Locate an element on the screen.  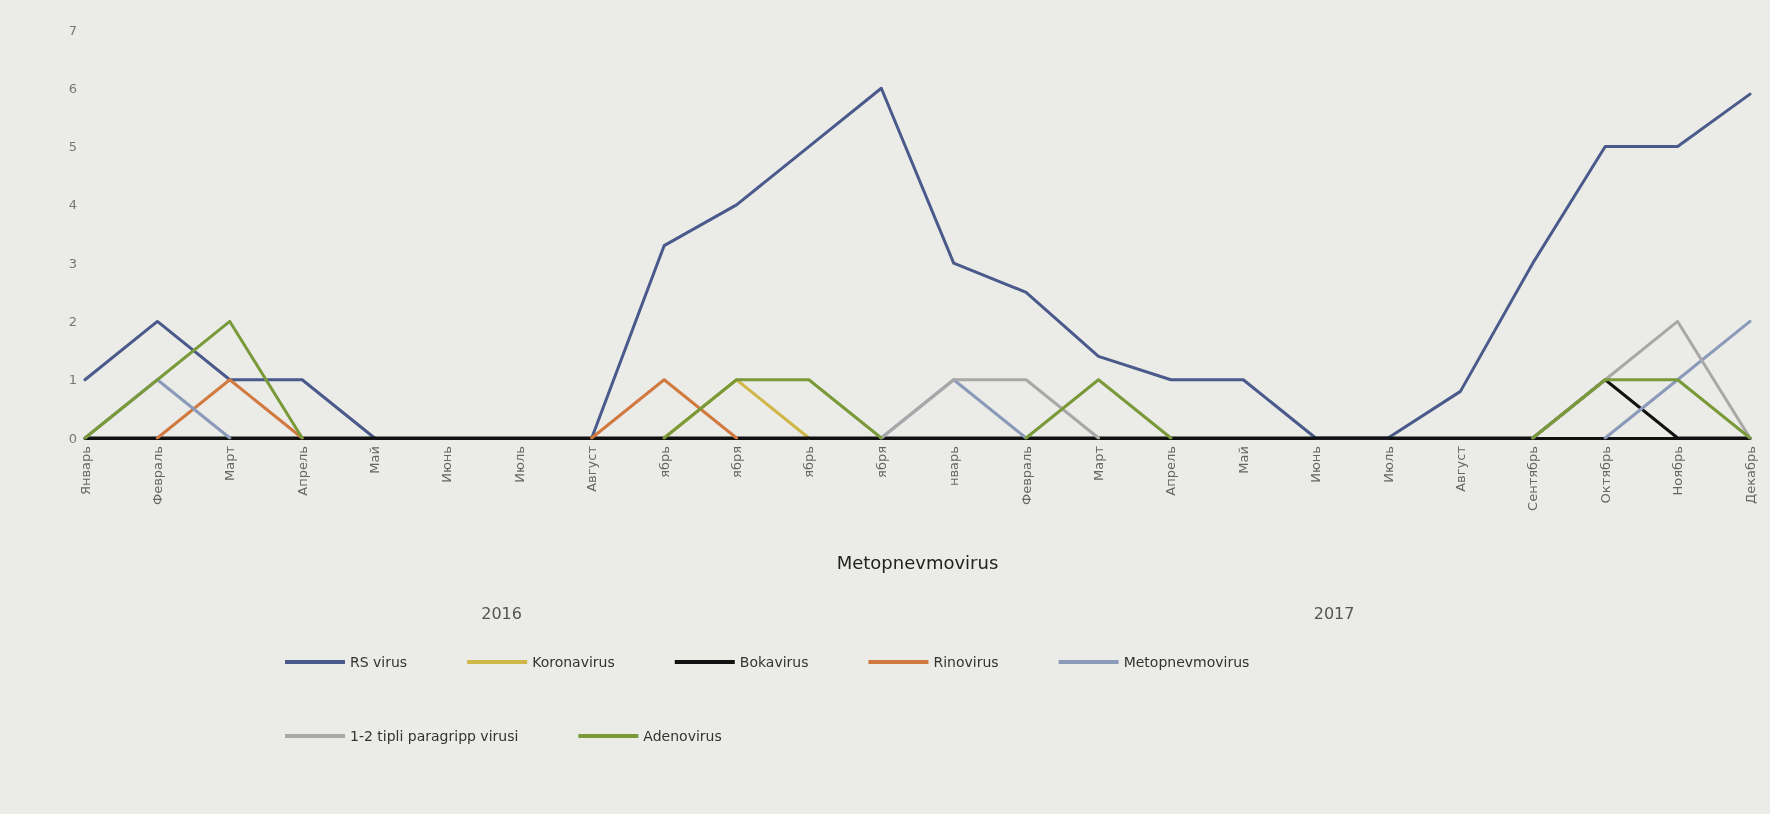
x-tick-label: Январь is located at coordinates (85, 471).